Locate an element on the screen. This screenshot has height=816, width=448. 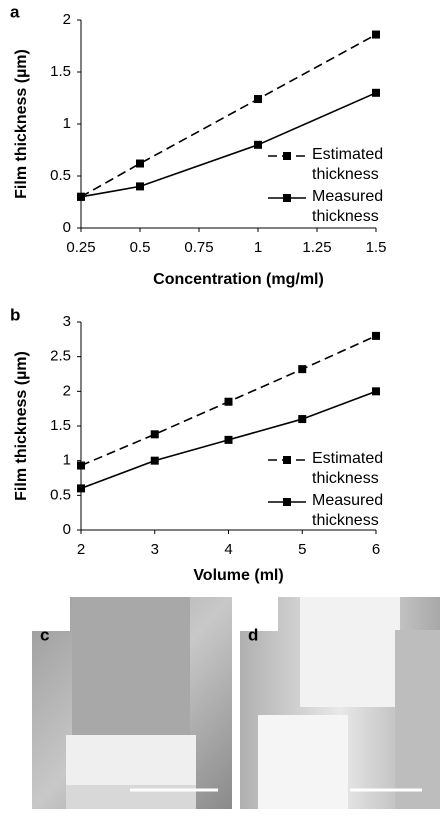
image-d is located at coordinates (340, 703).